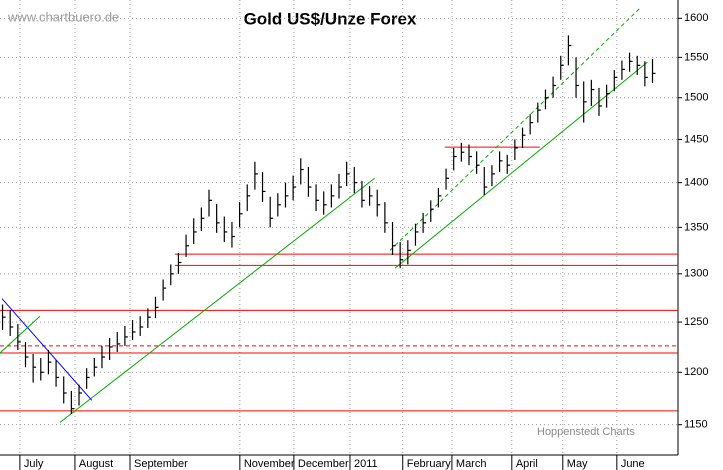  What do you see at coordinates (696, 274) in the screenshot?
I see `y-tick-label: 1300` at bounding box center [696, 274].